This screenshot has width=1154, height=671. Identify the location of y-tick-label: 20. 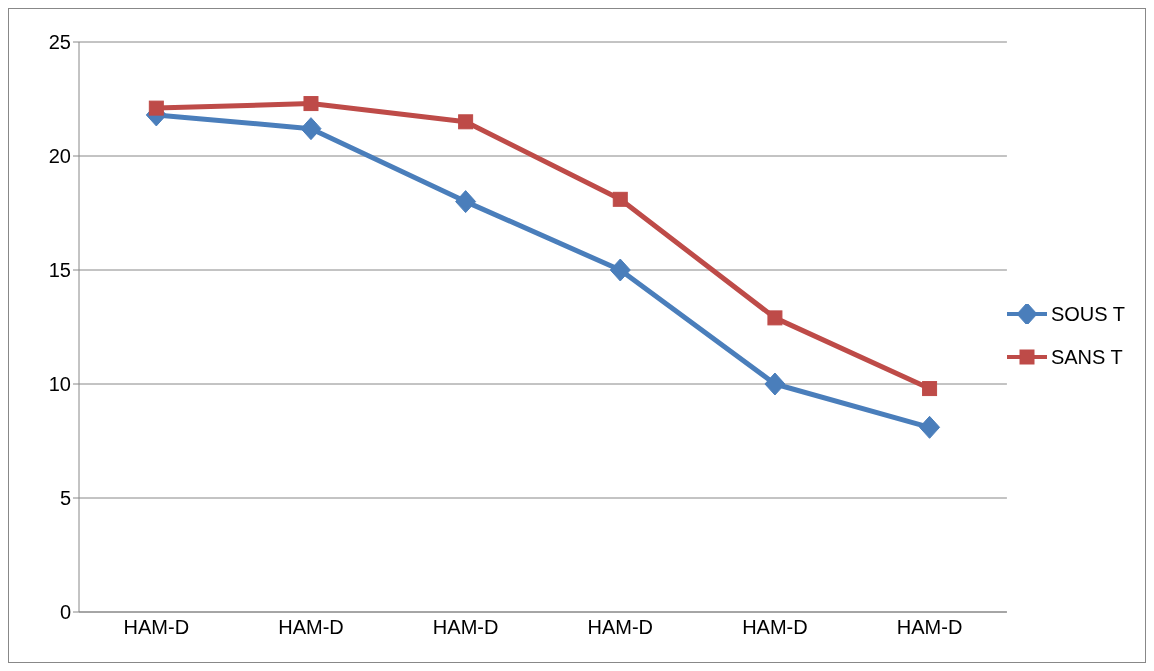
(59, 156).